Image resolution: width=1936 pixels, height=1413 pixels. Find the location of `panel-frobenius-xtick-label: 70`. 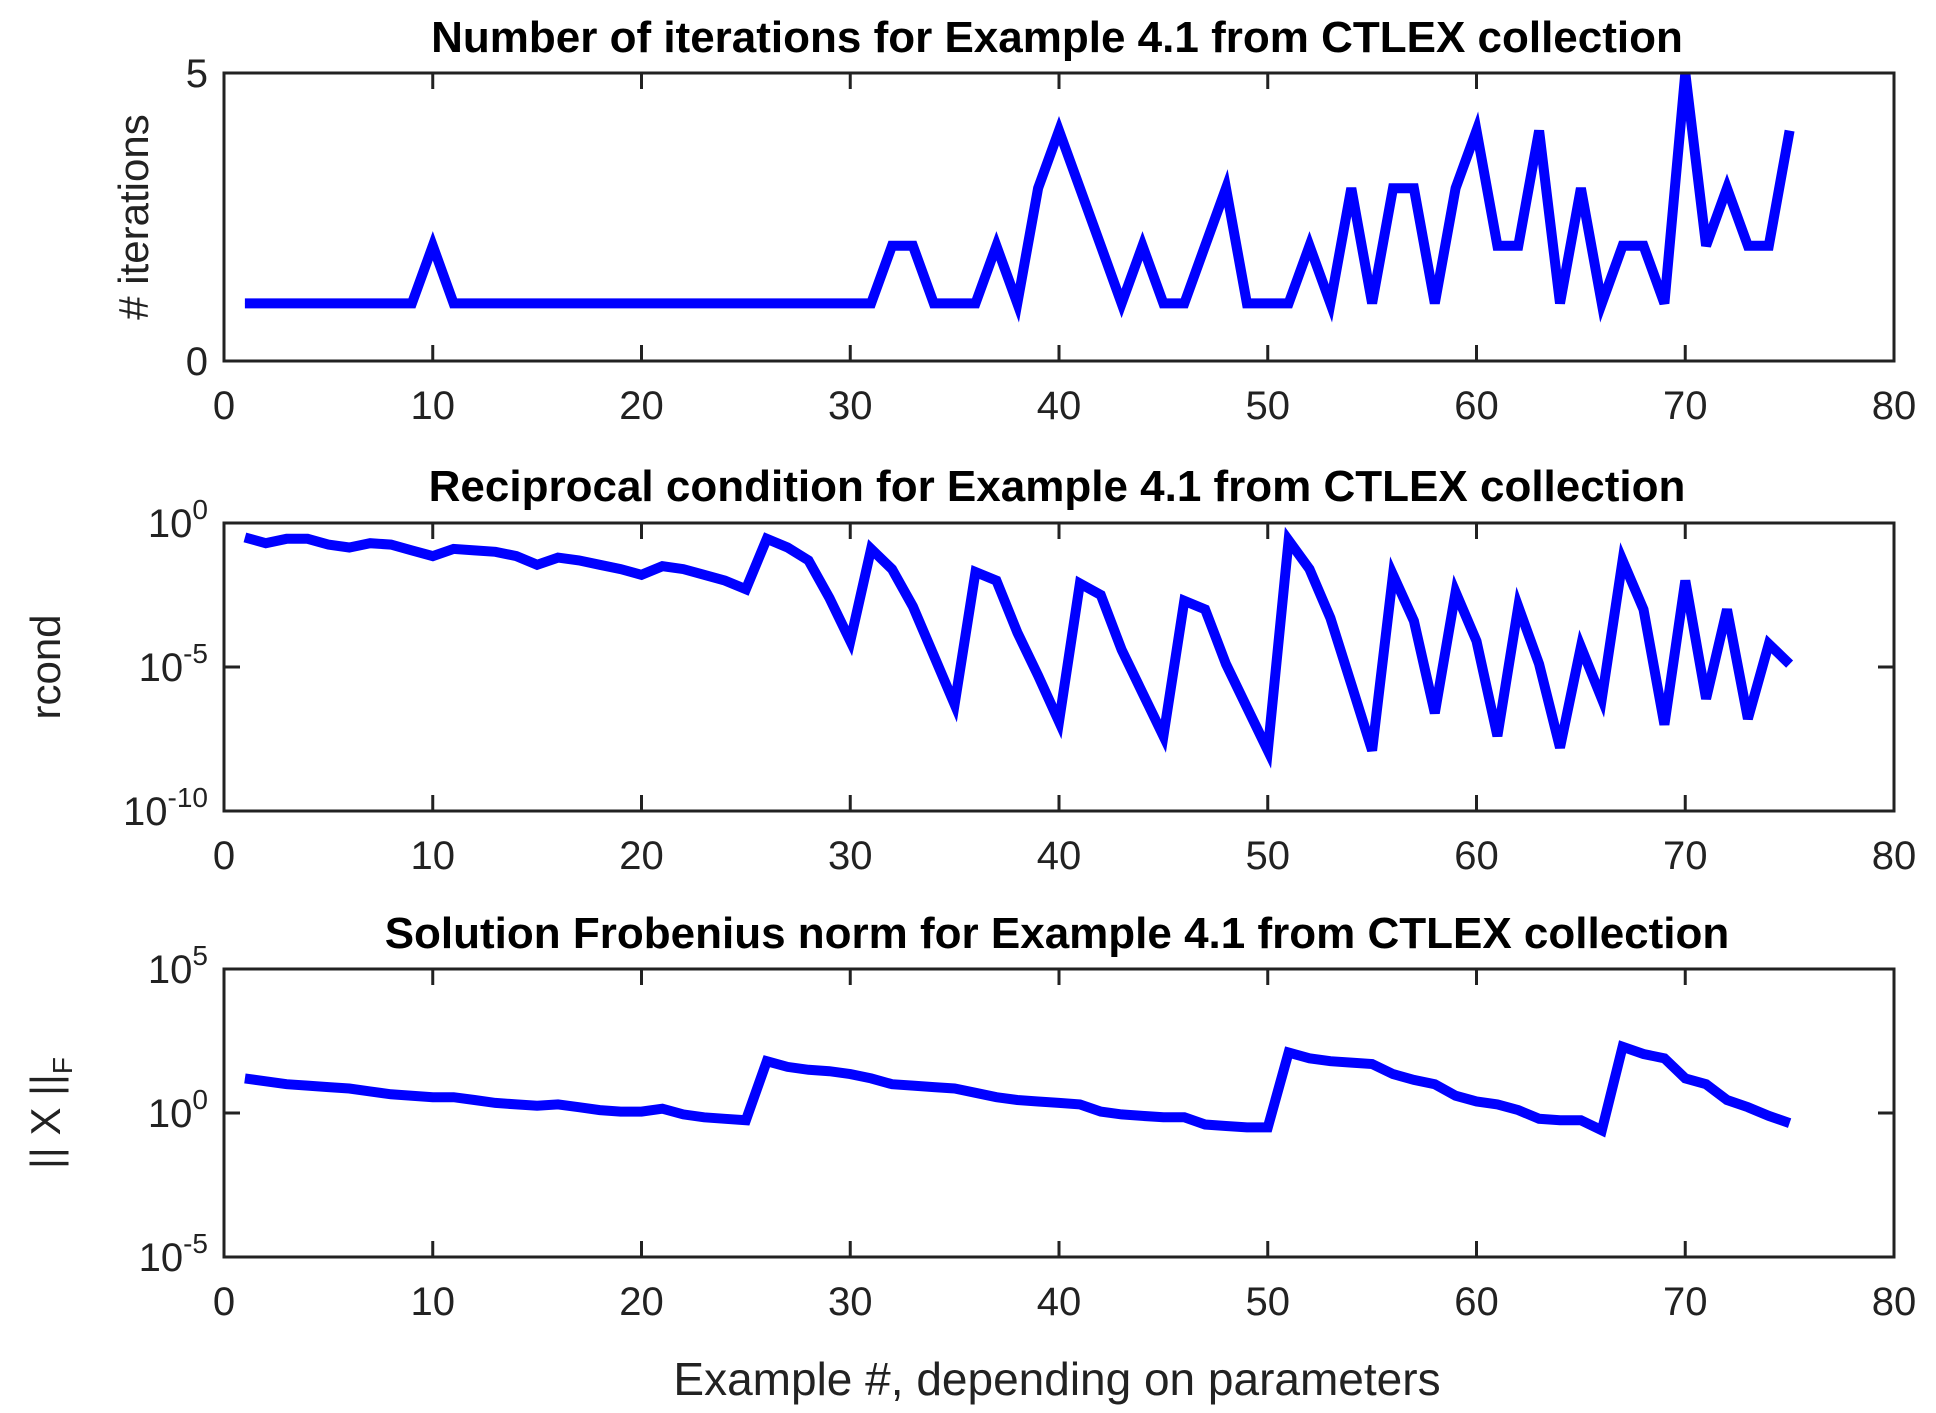

panel-frobenius-xtick-label: 70 is located at coordinates (1685, 1302).